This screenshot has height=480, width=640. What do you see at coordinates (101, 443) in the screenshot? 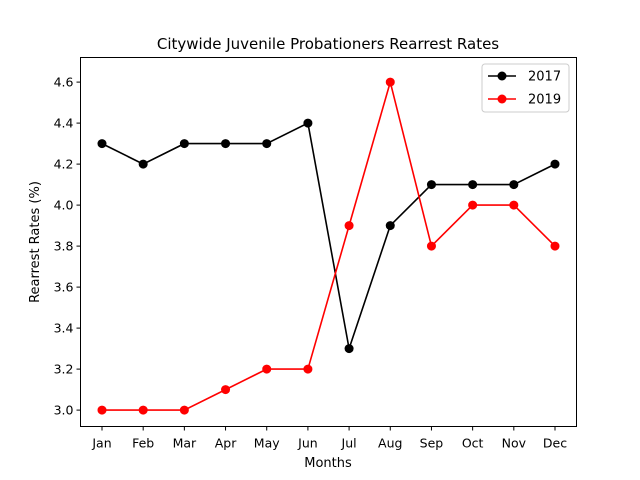
I see `x-tick-label: Jan` at bounding box center [101, 443].